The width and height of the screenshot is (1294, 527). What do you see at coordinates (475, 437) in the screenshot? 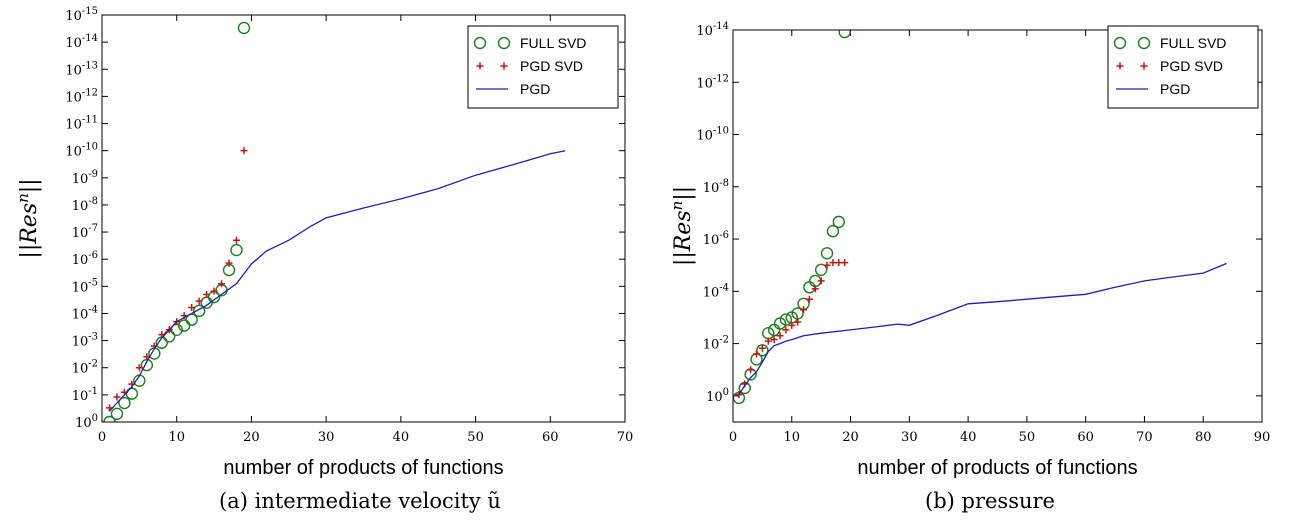
I see `x-tick-label: 50` at bounding box center [475, 437].